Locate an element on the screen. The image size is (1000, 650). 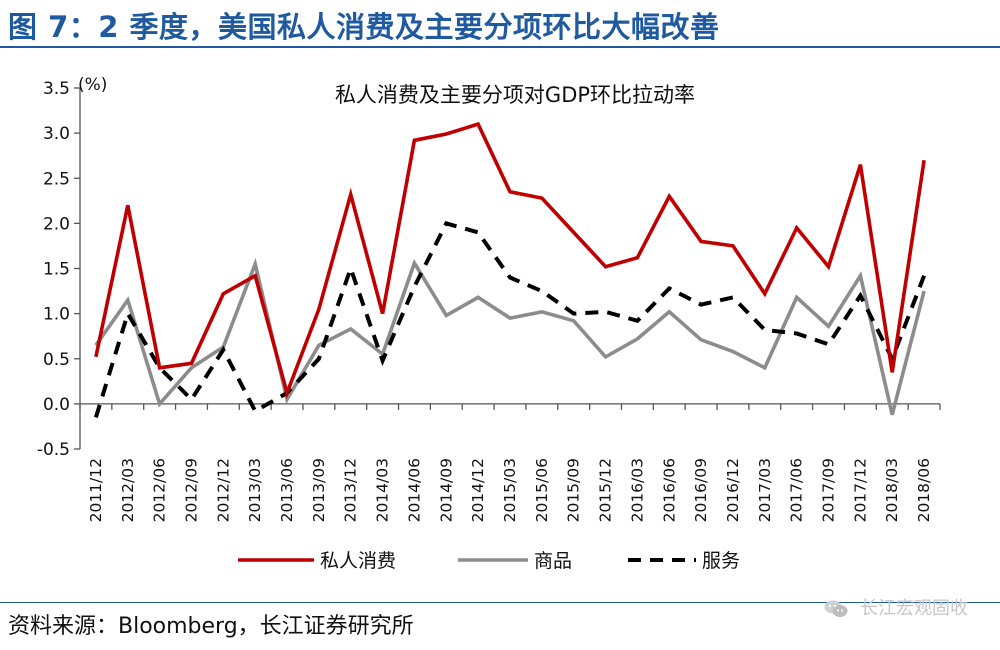
x-tick-label: 2016/03 is located at coordinates (637, 490).